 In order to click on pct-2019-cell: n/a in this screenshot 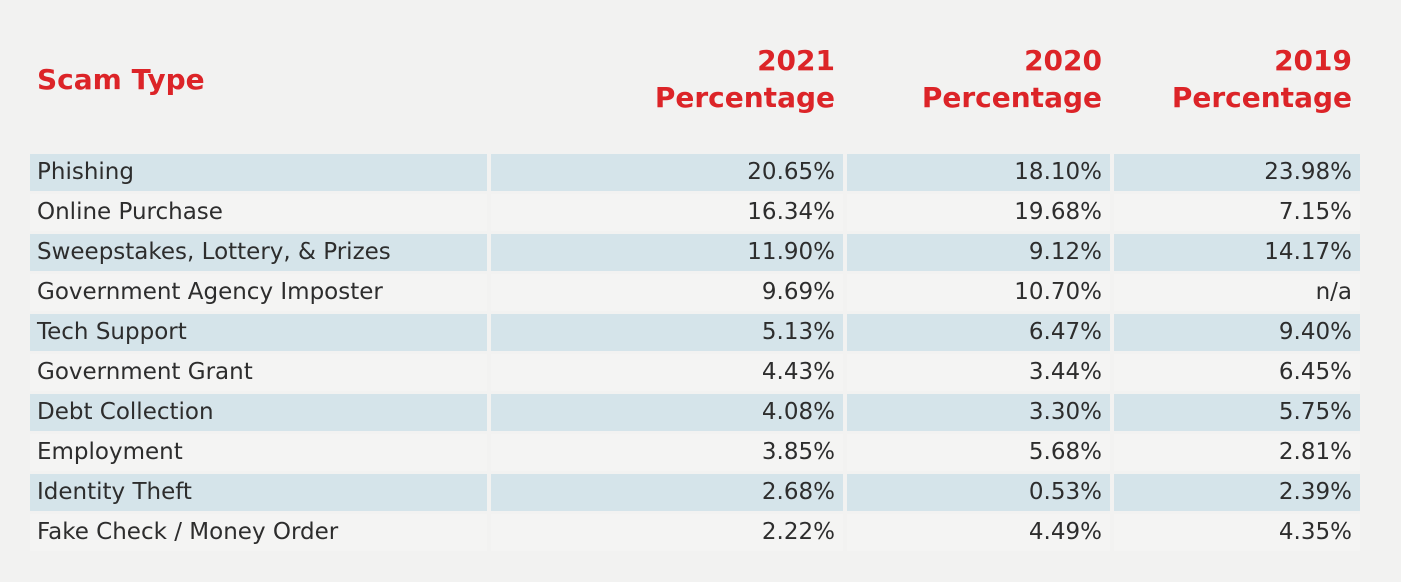, I will do `click(1237, 292)`.